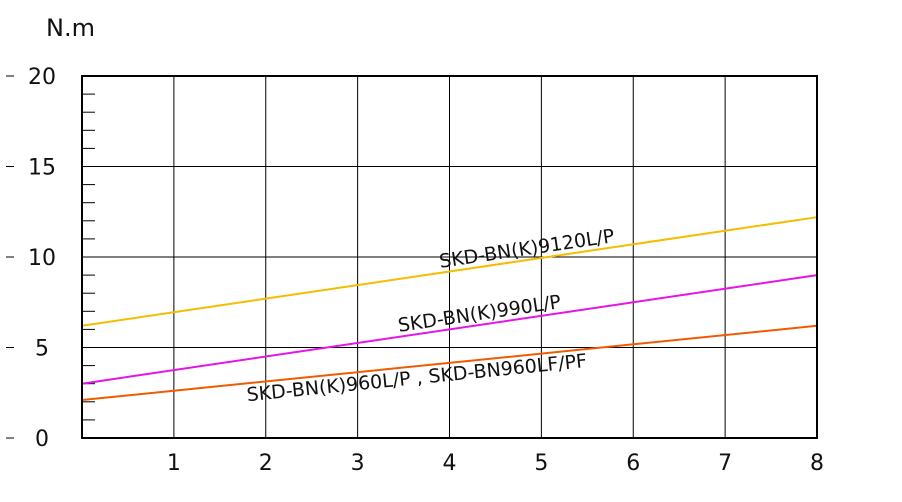  Describe the element at coordinates (42, 258) in the screenshot. I see `y-tick-label: 10` at that location.